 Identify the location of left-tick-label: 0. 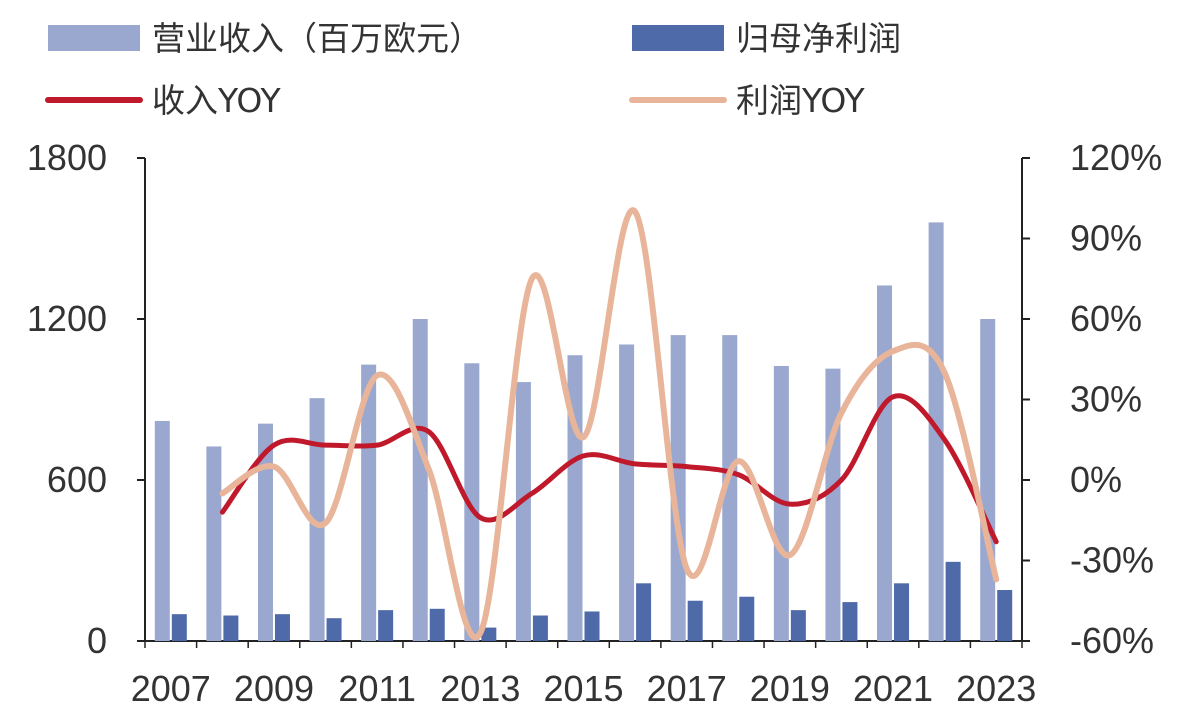
(97, 640).